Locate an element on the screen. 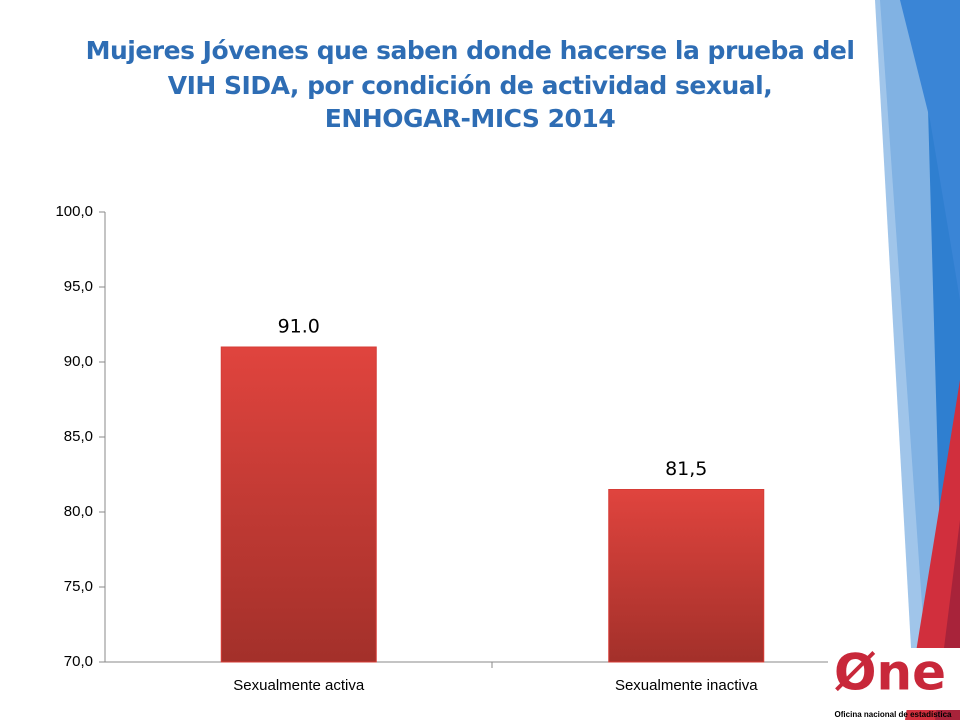 This screenshot has height=720, width=960. logo: Øne Oficina nacional de estadística is located at coordinates (894, 681).